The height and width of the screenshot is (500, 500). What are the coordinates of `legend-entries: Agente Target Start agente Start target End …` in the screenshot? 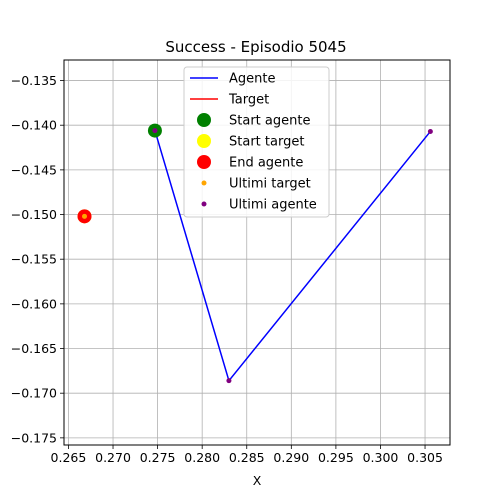 It's located at (253, 142).